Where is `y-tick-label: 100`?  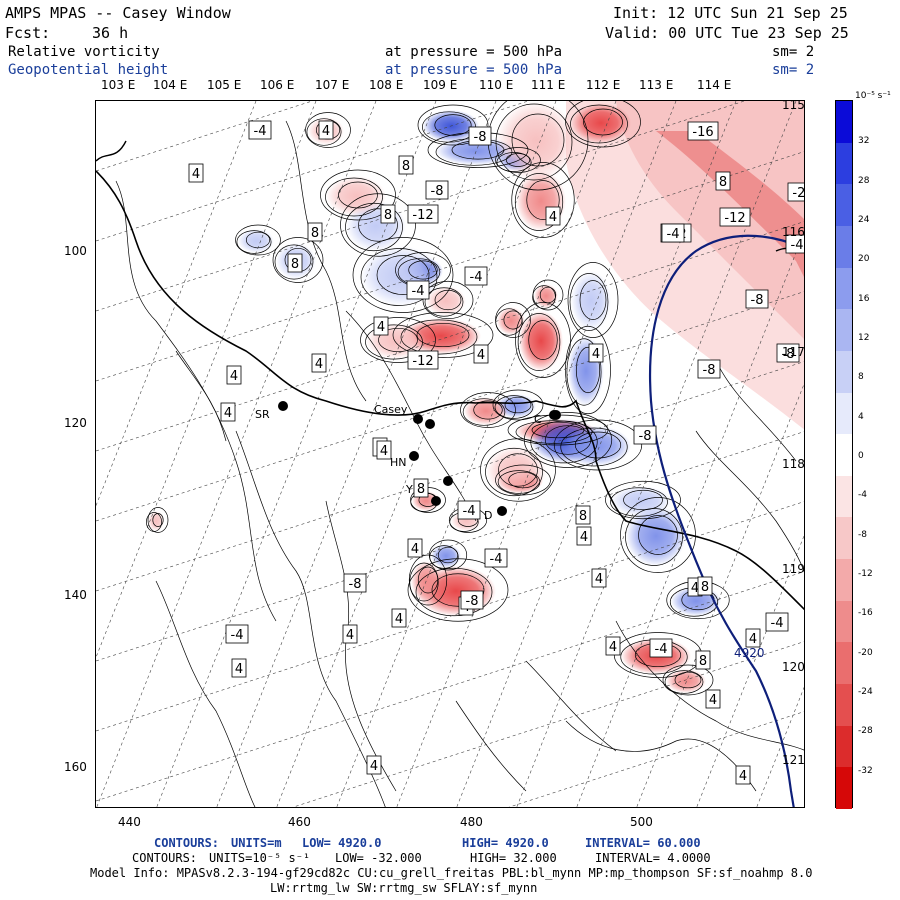
y-tick-label: 100 is located at coordinates (75, 251).